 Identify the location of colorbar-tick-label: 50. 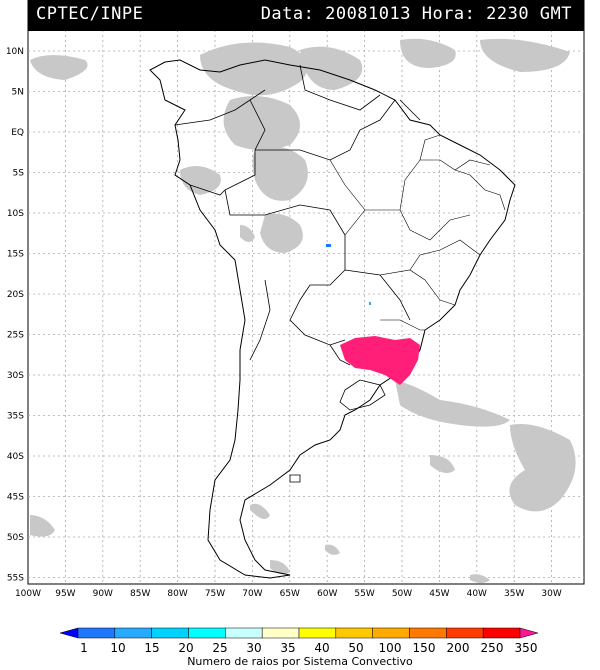
(356, 648).